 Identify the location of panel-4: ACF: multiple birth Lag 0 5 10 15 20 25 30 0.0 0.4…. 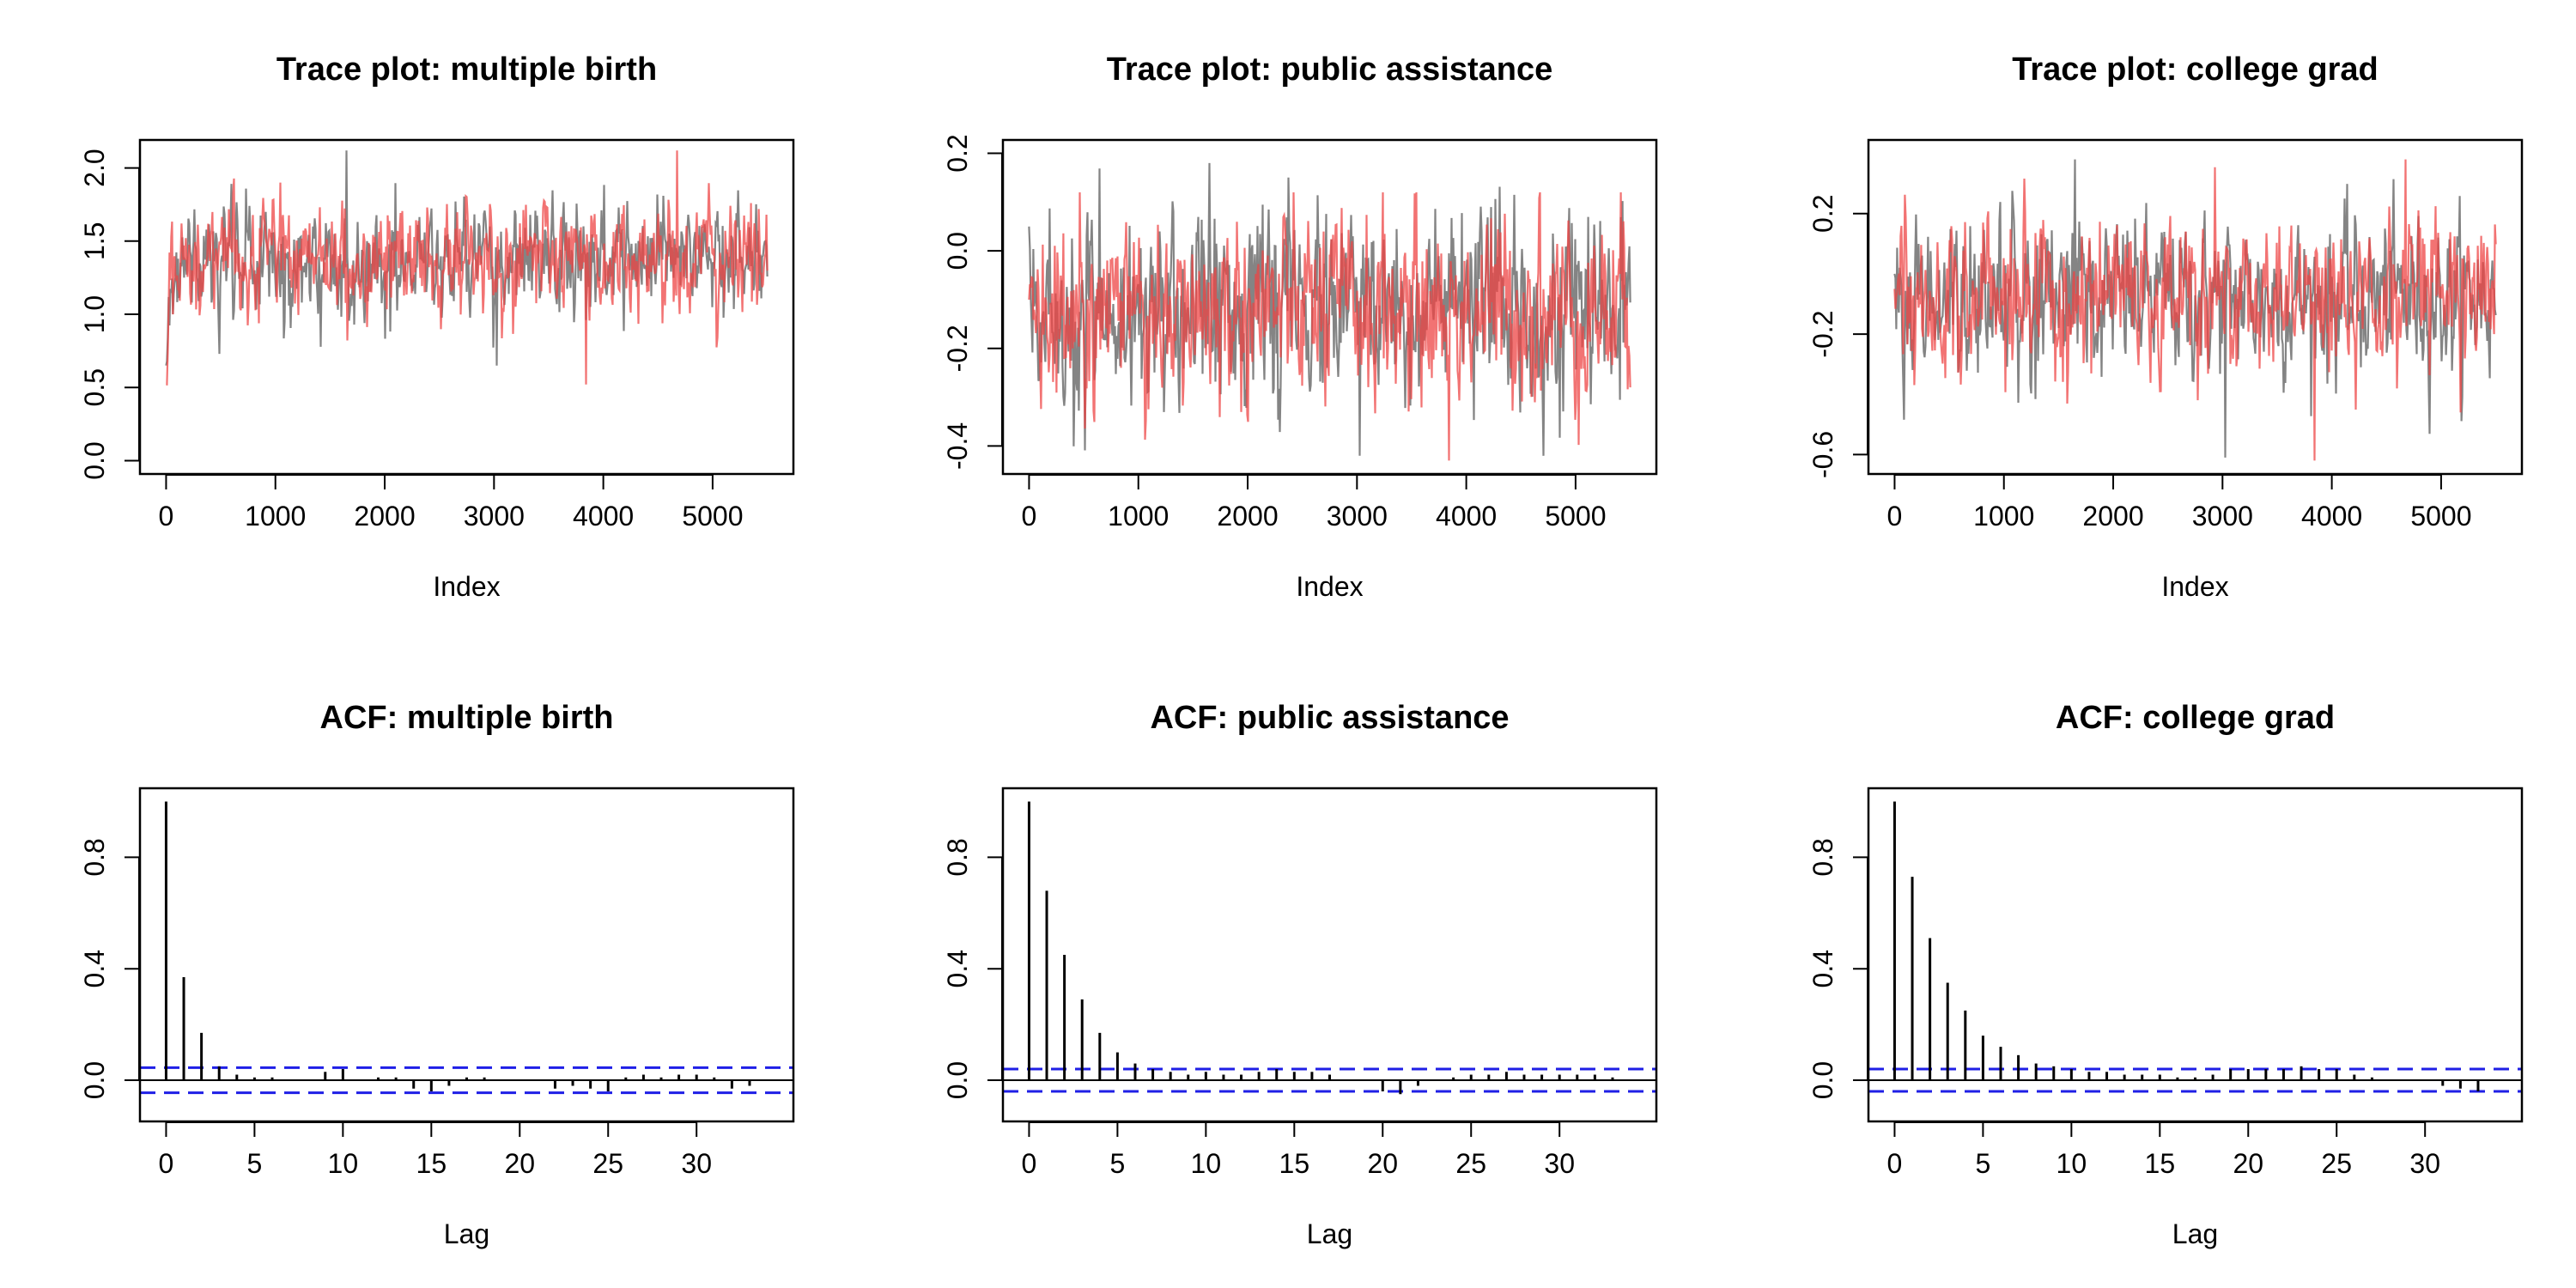
(437, 974).